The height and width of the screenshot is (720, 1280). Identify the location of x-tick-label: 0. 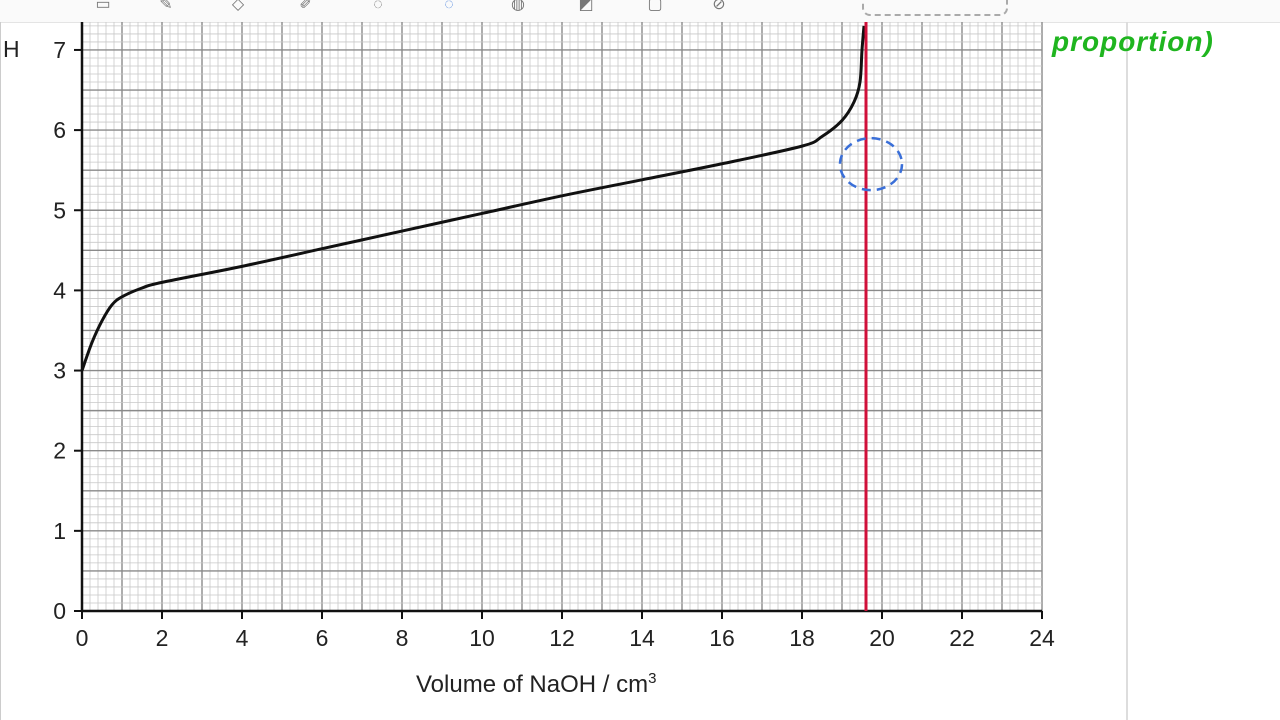
(82, 638).